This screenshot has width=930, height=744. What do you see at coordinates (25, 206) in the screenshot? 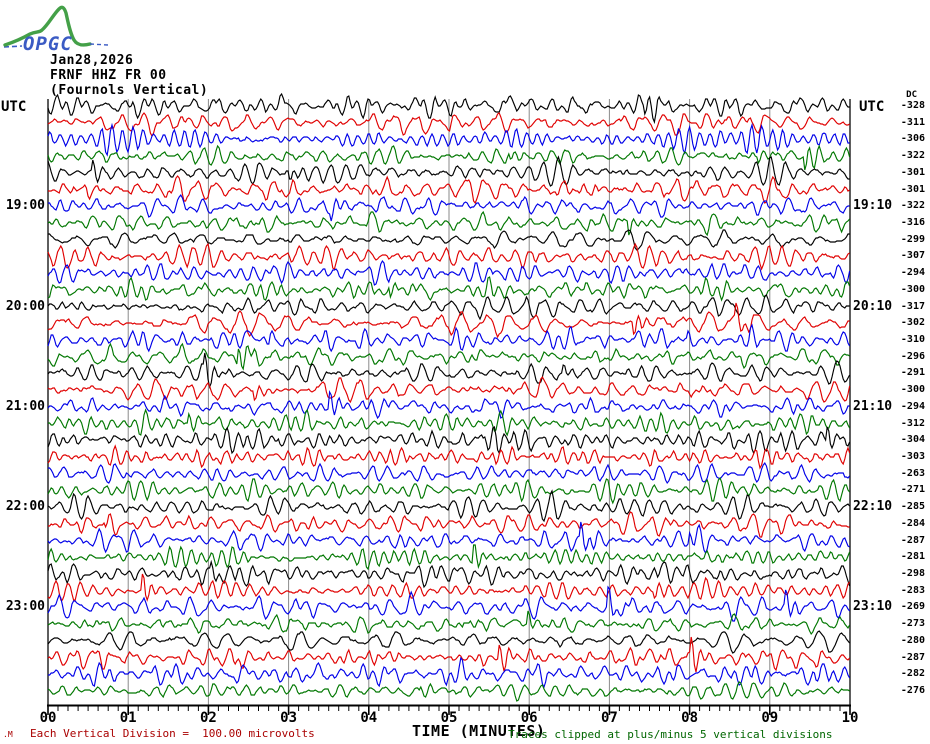
I see `hour-label-left: 19:00` at bounding box center [25, 206].